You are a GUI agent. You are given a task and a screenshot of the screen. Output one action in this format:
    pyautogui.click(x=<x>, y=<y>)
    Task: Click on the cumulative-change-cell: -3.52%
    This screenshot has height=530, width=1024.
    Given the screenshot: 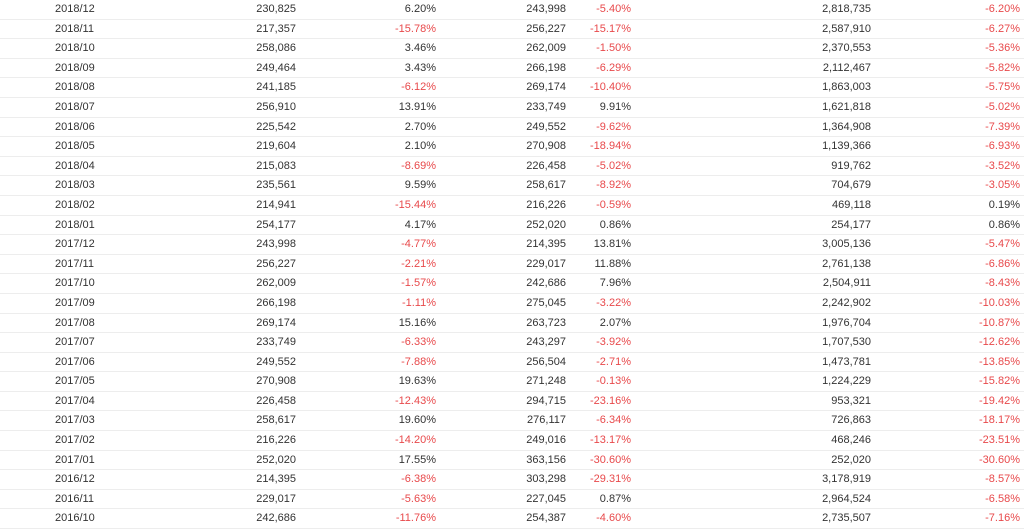 What is the action you would take?
    pyautogui.click(x=947, y=166)
    